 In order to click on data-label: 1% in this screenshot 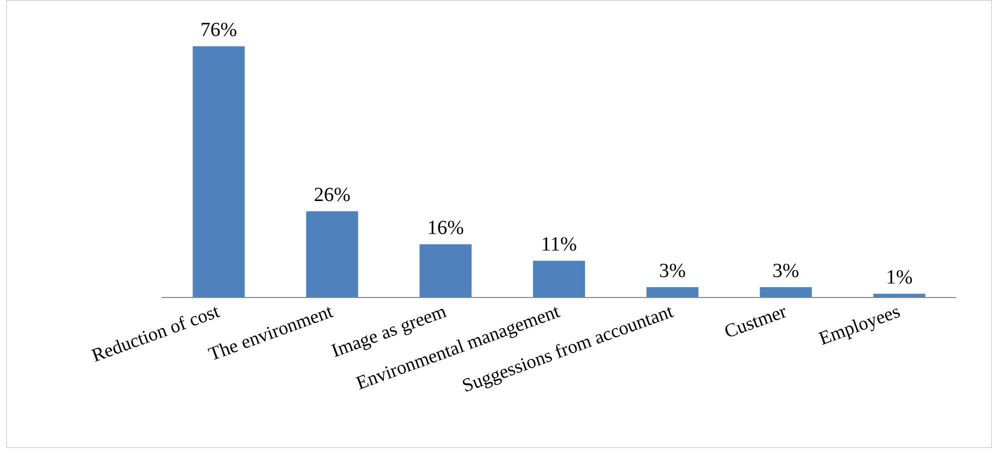, I will do `click(899, 277)`.